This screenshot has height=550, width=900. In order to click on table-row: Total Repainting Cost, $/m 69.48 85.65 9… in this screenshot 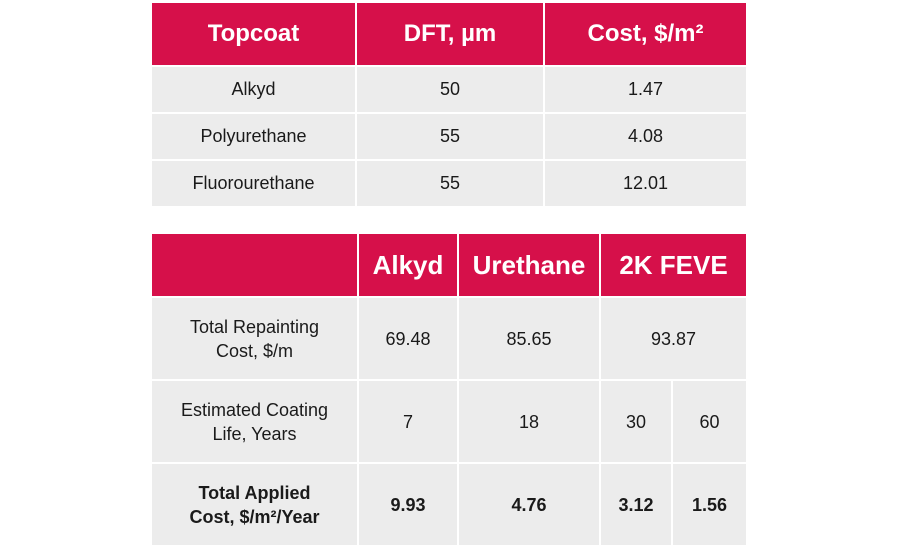, I will do `click(449, 338)`.